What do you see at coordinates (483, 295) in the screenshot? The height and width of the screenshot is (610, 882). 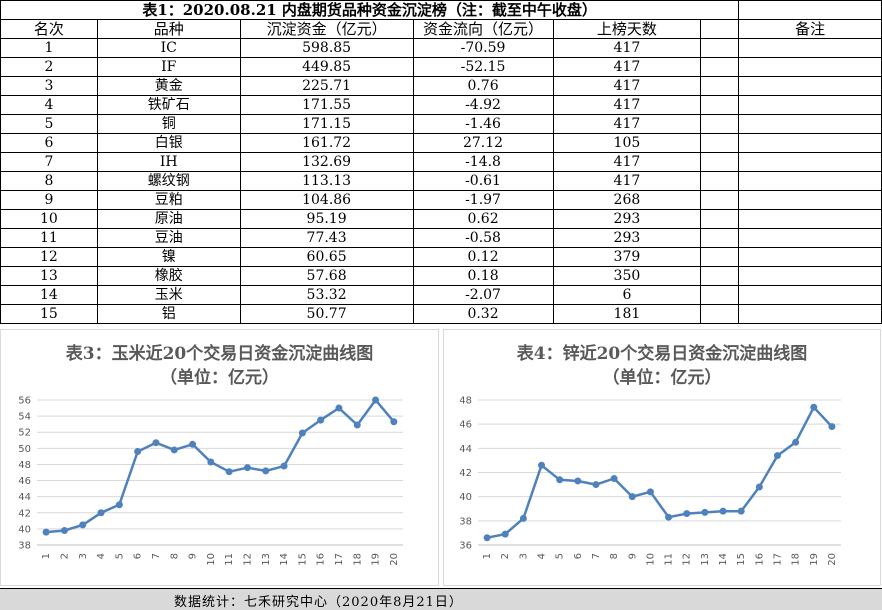 I see `table-cell: -2.07` at bounding box center [483, 295].